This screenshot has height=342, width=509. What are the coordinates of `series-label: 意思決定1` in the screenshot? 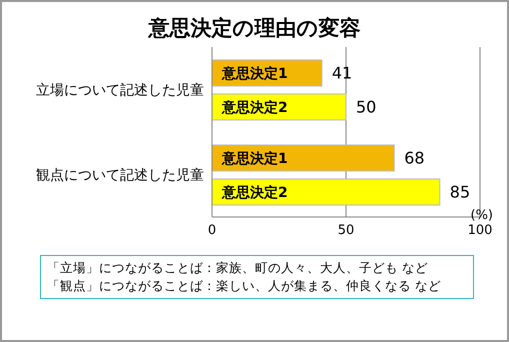 It's located at (254, 73).